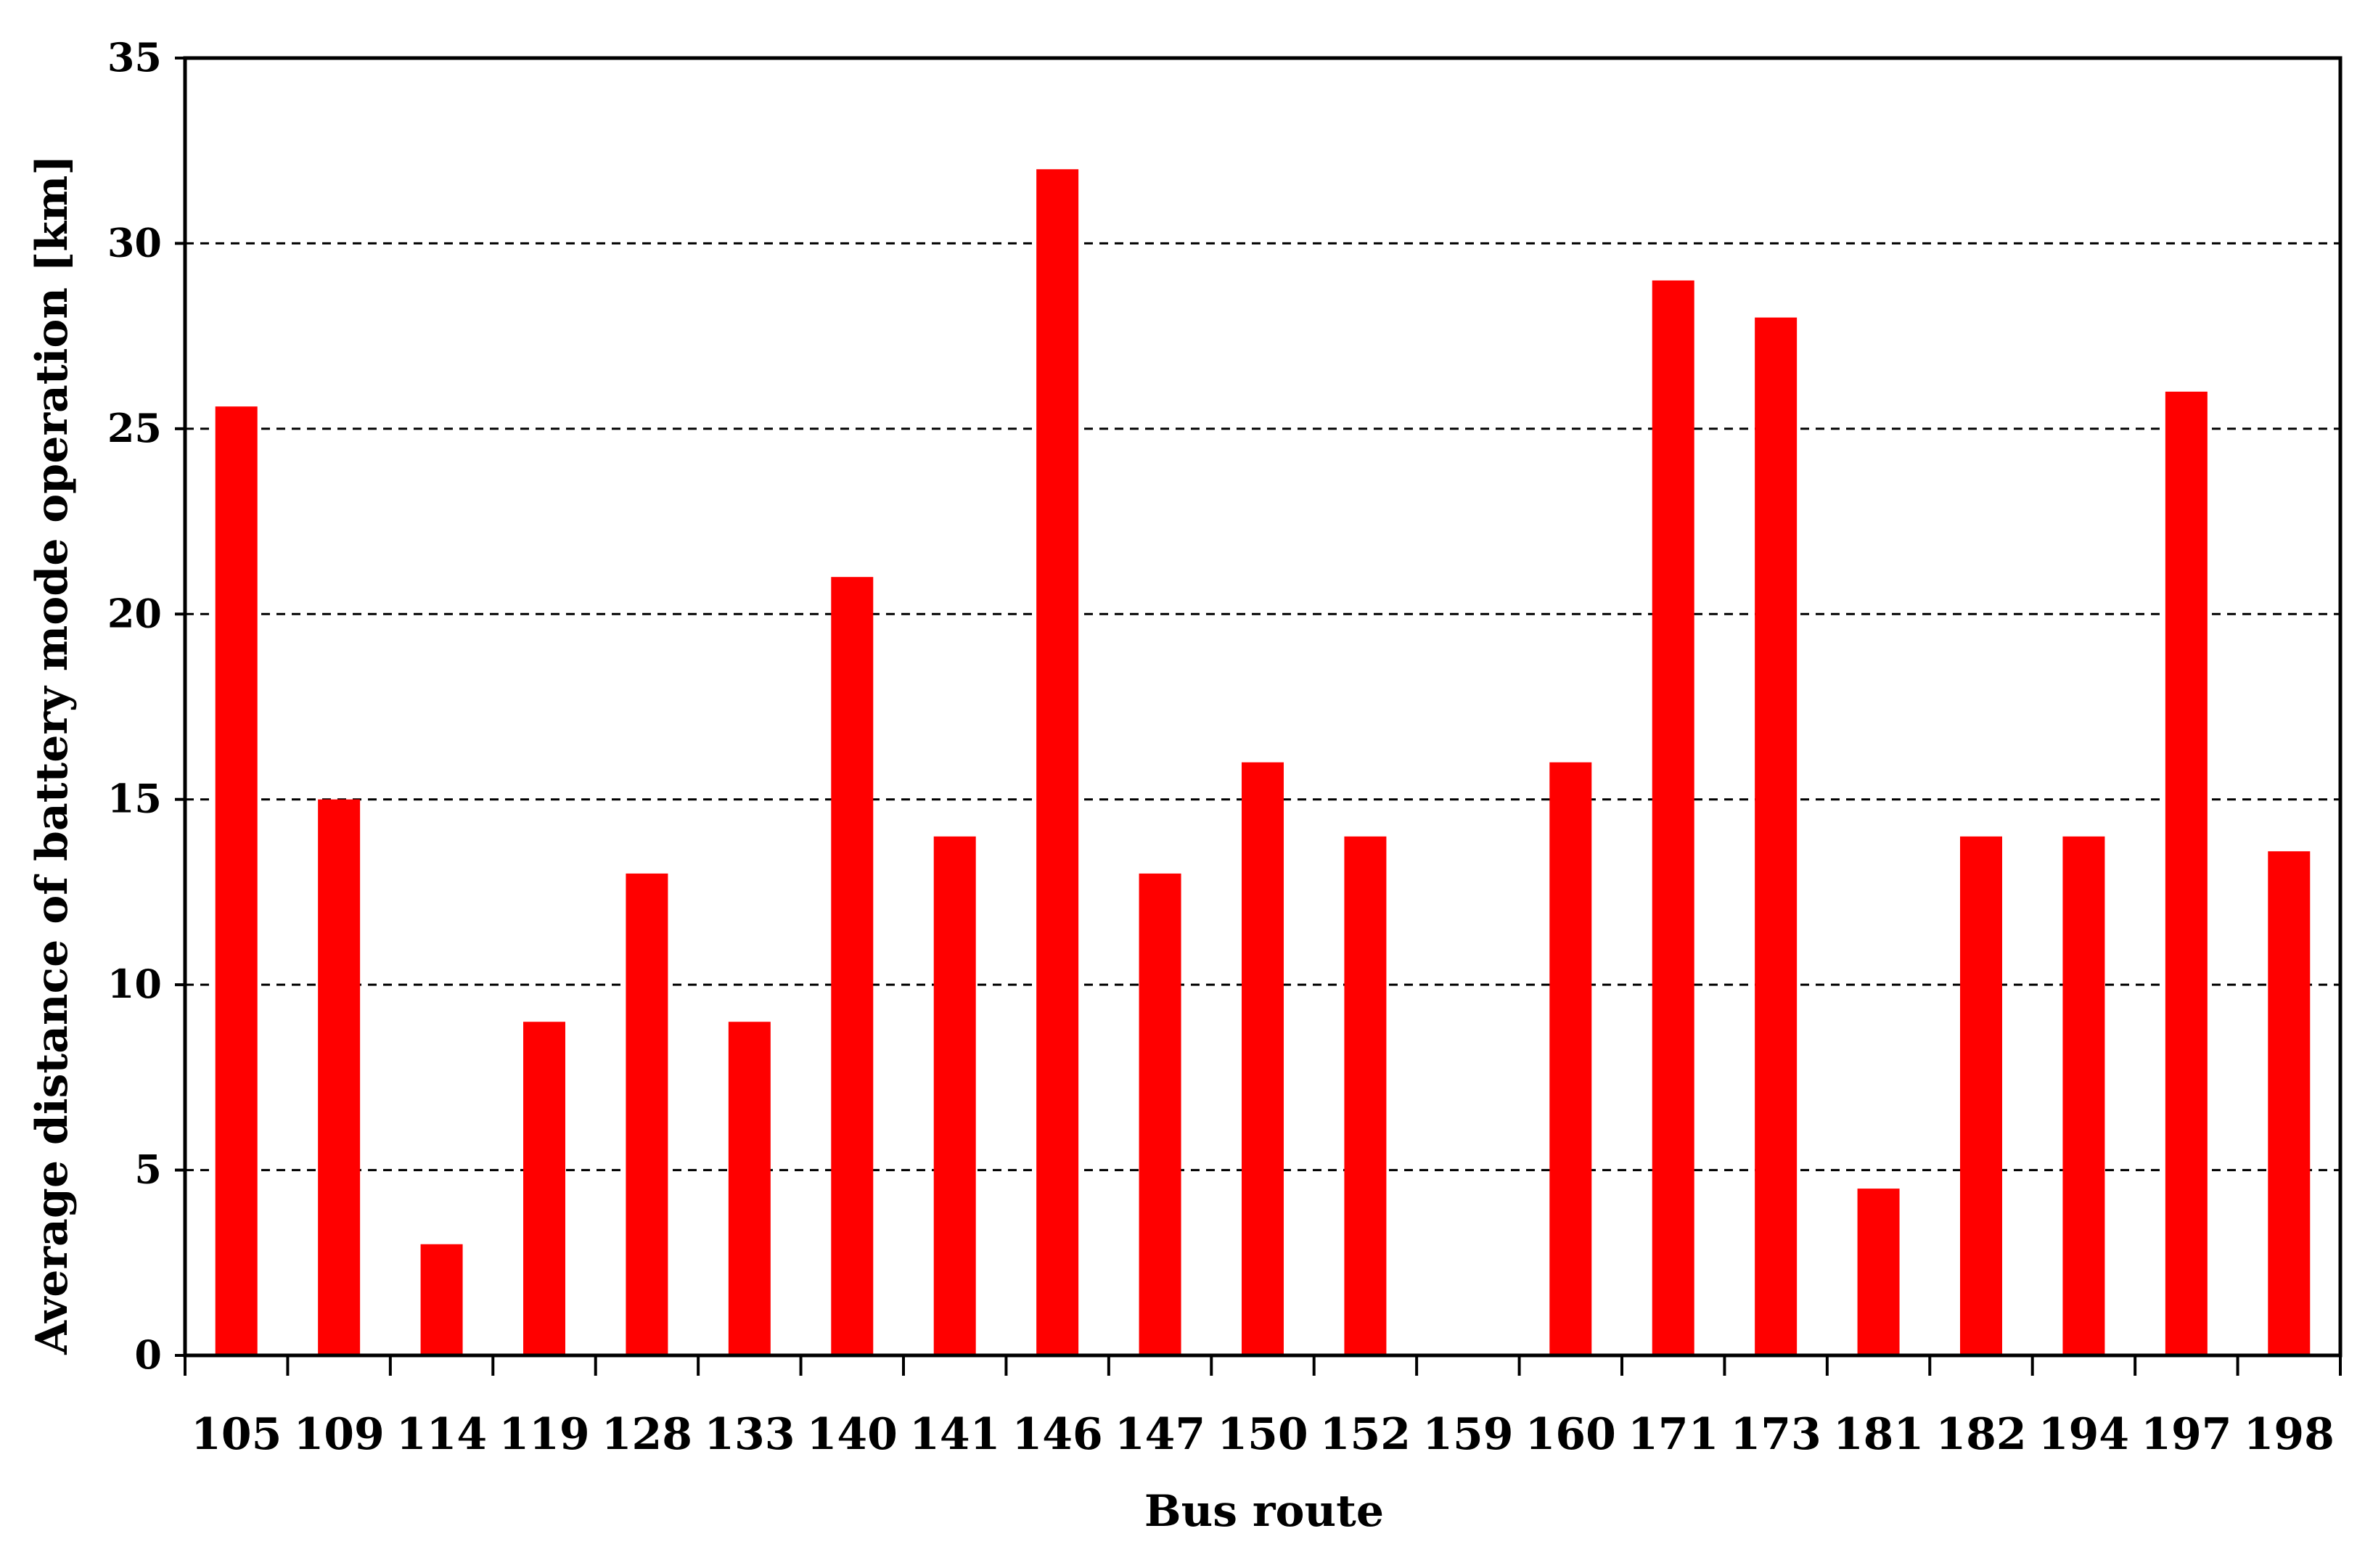  What do you see at coordinates (1467, 1434) in the screenshot?
I see `x-tick-label: 159` at bounding box center [1467, 1434].